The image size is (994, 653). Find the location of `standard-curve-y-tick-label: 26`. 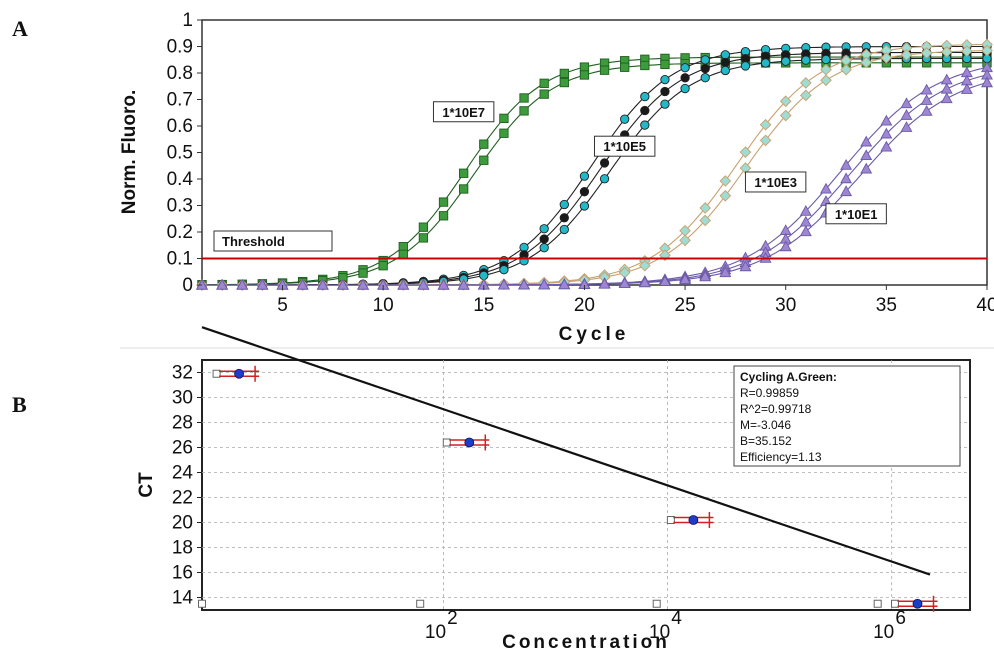

standard-curve-y-tick-label: 26 is located at coordinates (182, 448).